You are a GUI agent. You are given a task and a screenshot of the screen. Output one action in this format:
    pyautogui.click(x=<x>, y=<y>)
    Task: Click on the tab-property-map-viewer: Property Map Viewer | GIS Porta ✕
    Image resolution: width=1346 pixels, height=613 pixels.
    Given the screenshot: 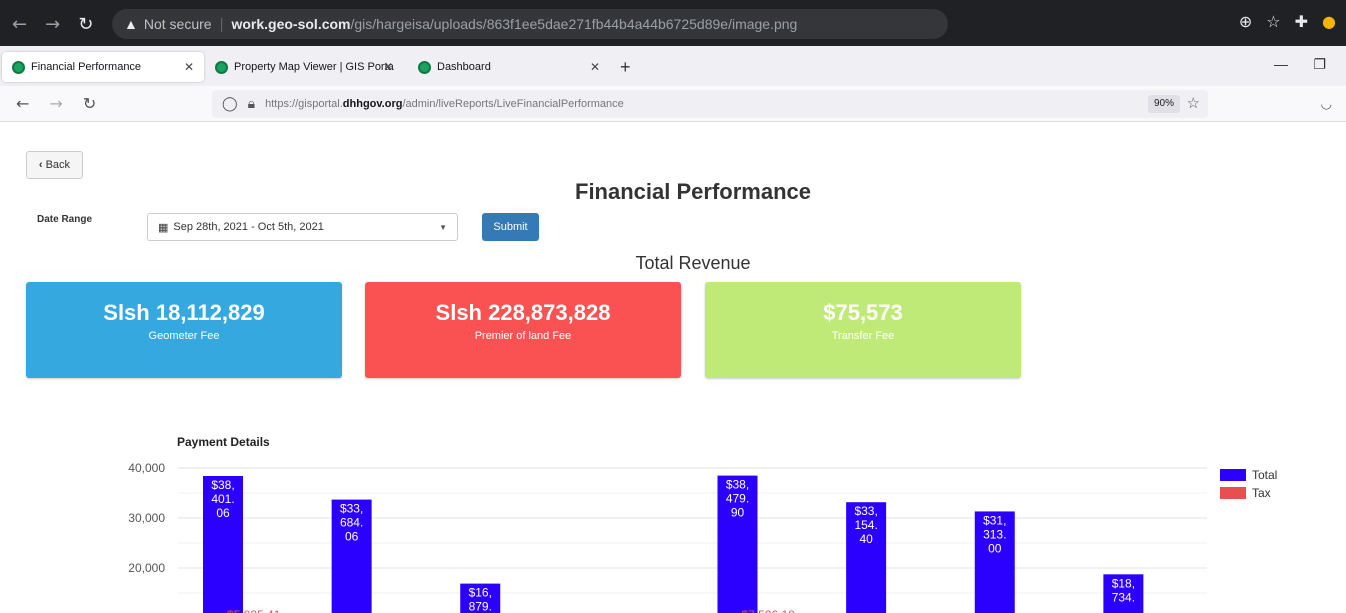 What is the action you would take?
    pyautogui.click(x=304, y=67)
    